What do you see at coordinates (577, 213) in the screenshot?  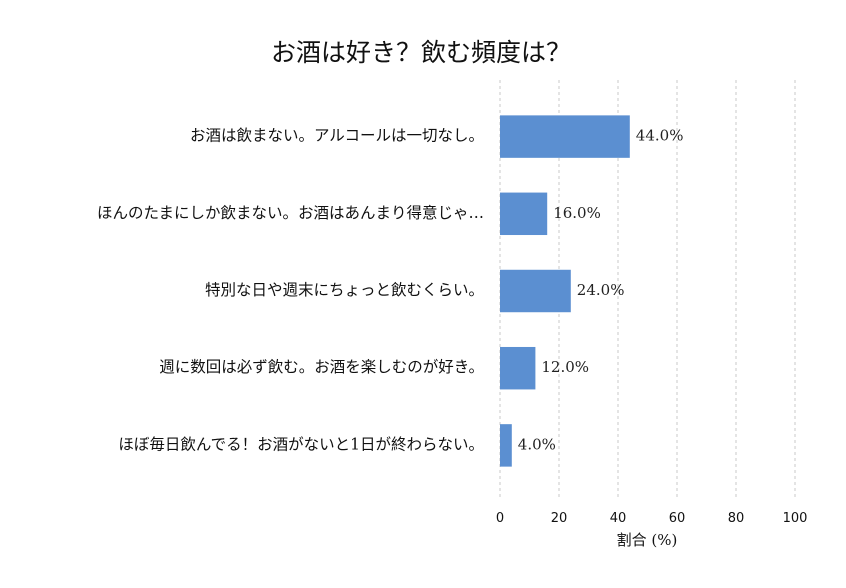 I see `value-label: 16.0%` at bounding box center [577, 213].